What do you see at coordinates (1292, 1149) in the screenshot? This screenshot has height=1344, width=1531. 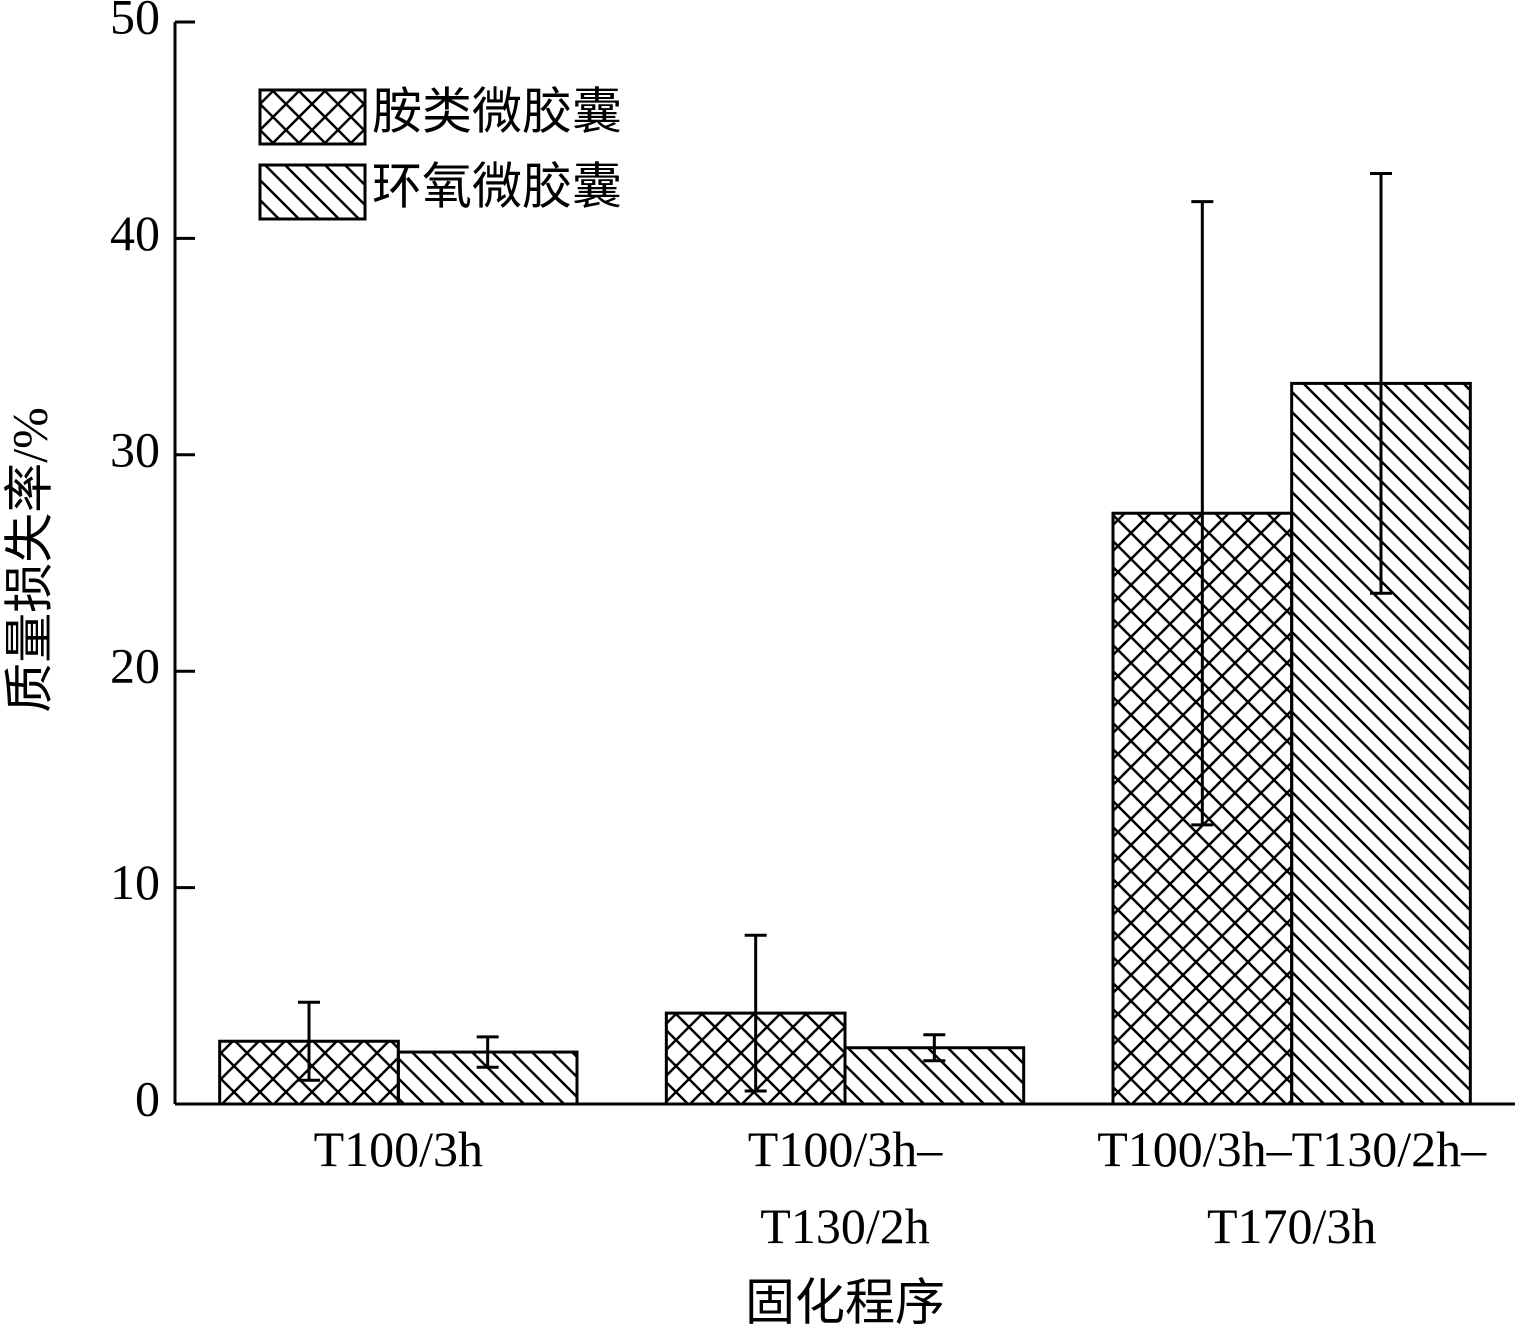 I see `x-tick-label-line: T100/3h–T130/2h–` at bounding box center [1292, 1149].